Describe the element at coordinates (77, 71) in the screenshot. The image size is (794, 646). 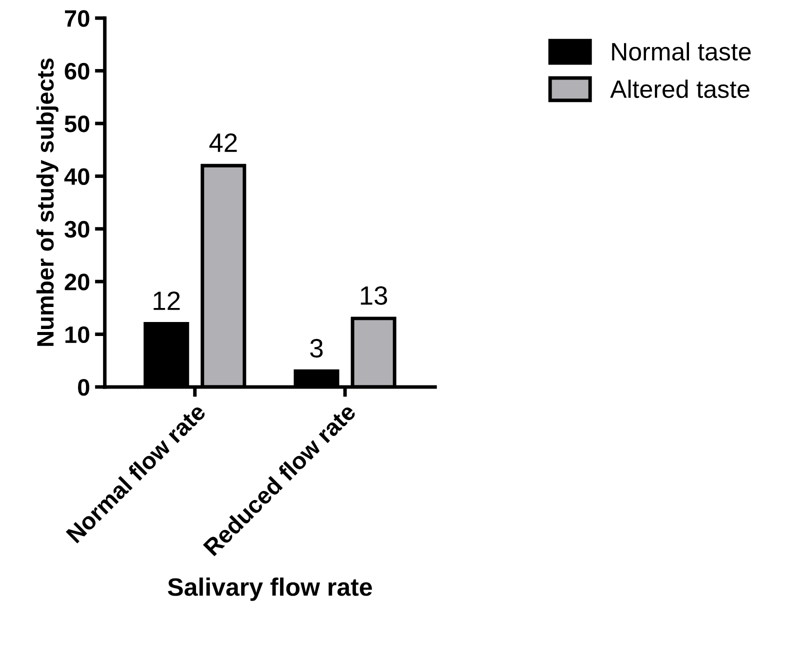
I see `y-tick-label: 60` at that location.